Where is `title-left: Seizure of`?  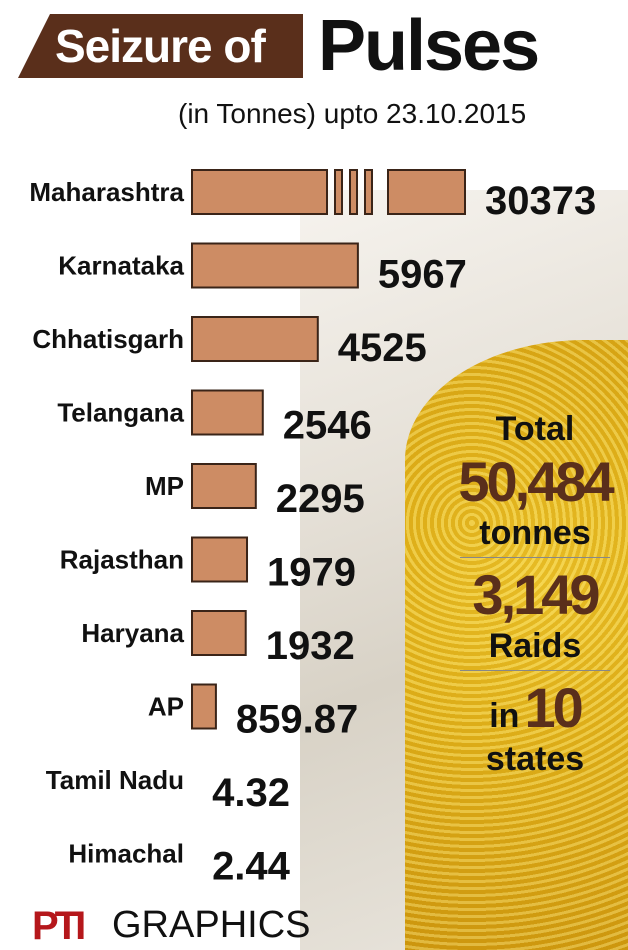
title-left: Seizure of is located at coordinates (160, 46).